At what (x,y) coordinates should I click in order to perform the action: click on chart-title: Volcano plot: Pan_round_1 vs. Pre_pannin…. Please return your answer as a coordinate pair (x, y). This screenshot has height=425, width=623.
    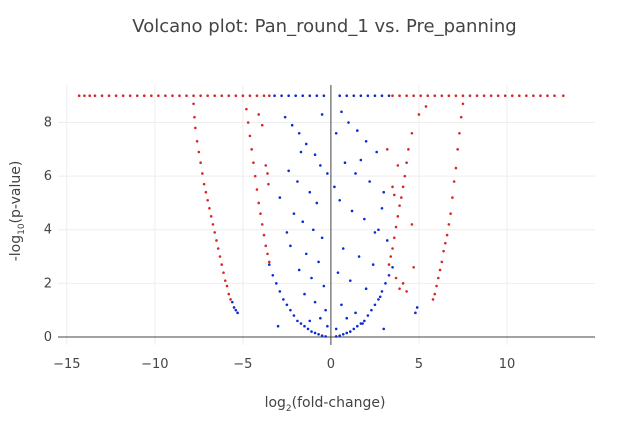
    Looking at the image, I should click on (324, 26).